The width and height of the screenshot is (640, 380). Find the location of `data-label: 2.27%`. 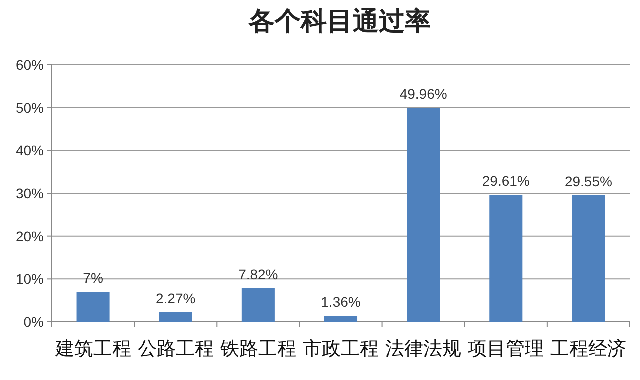

data-label: 2.27% is located at coordinates (176, 298).